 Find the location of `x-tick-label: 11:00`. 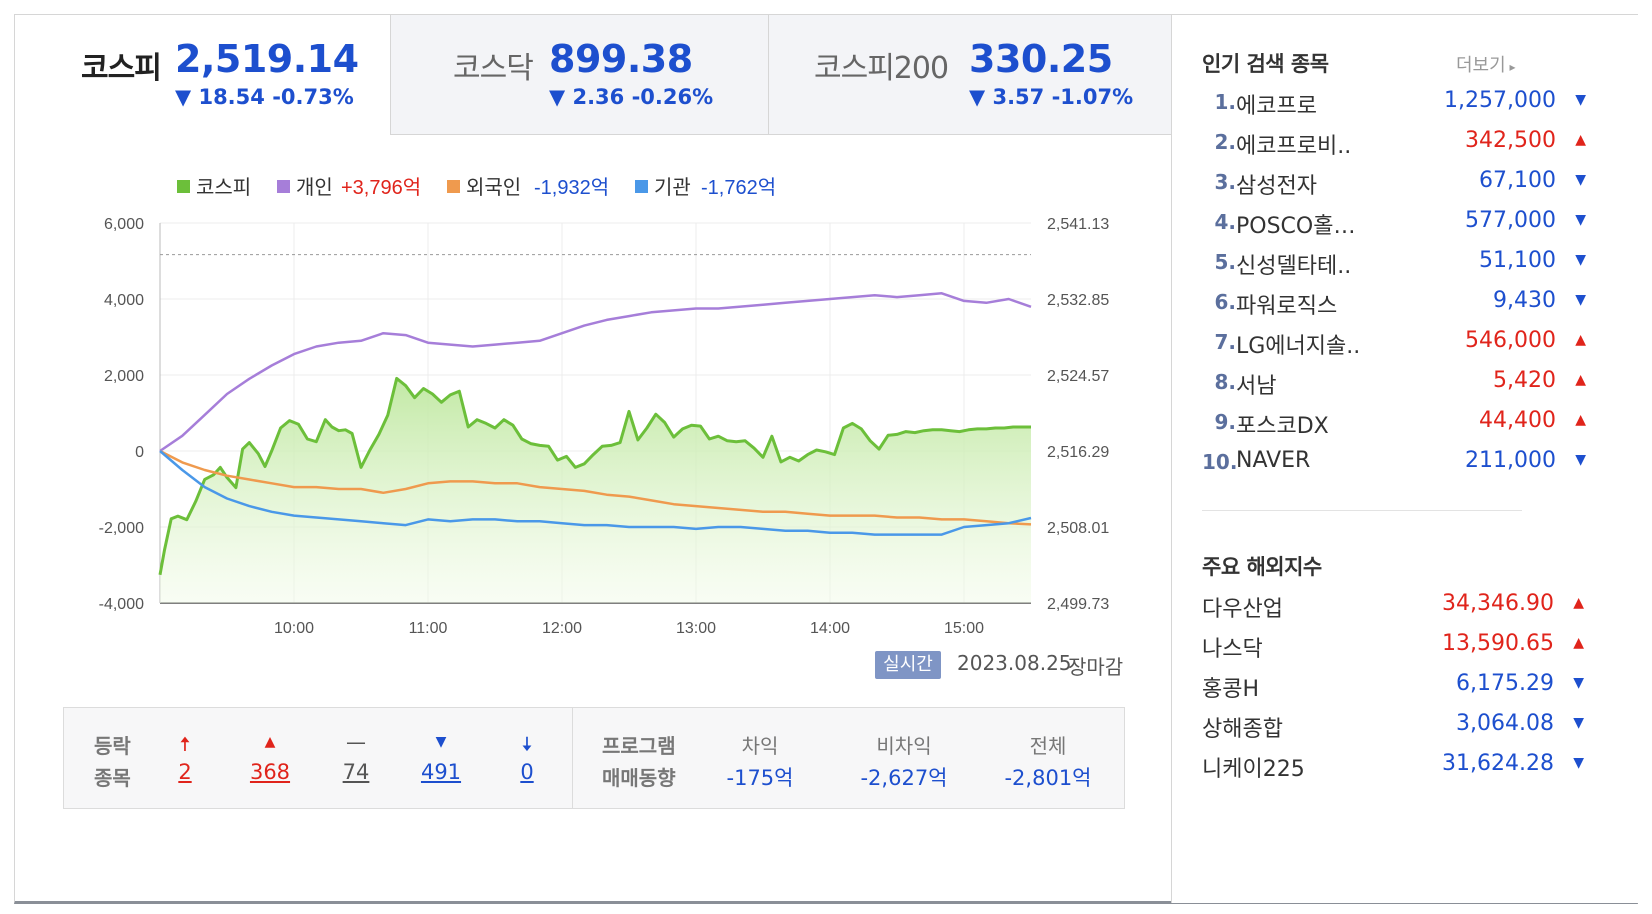

x-tick-label: 11:00 is located at coordinates (428, 628).